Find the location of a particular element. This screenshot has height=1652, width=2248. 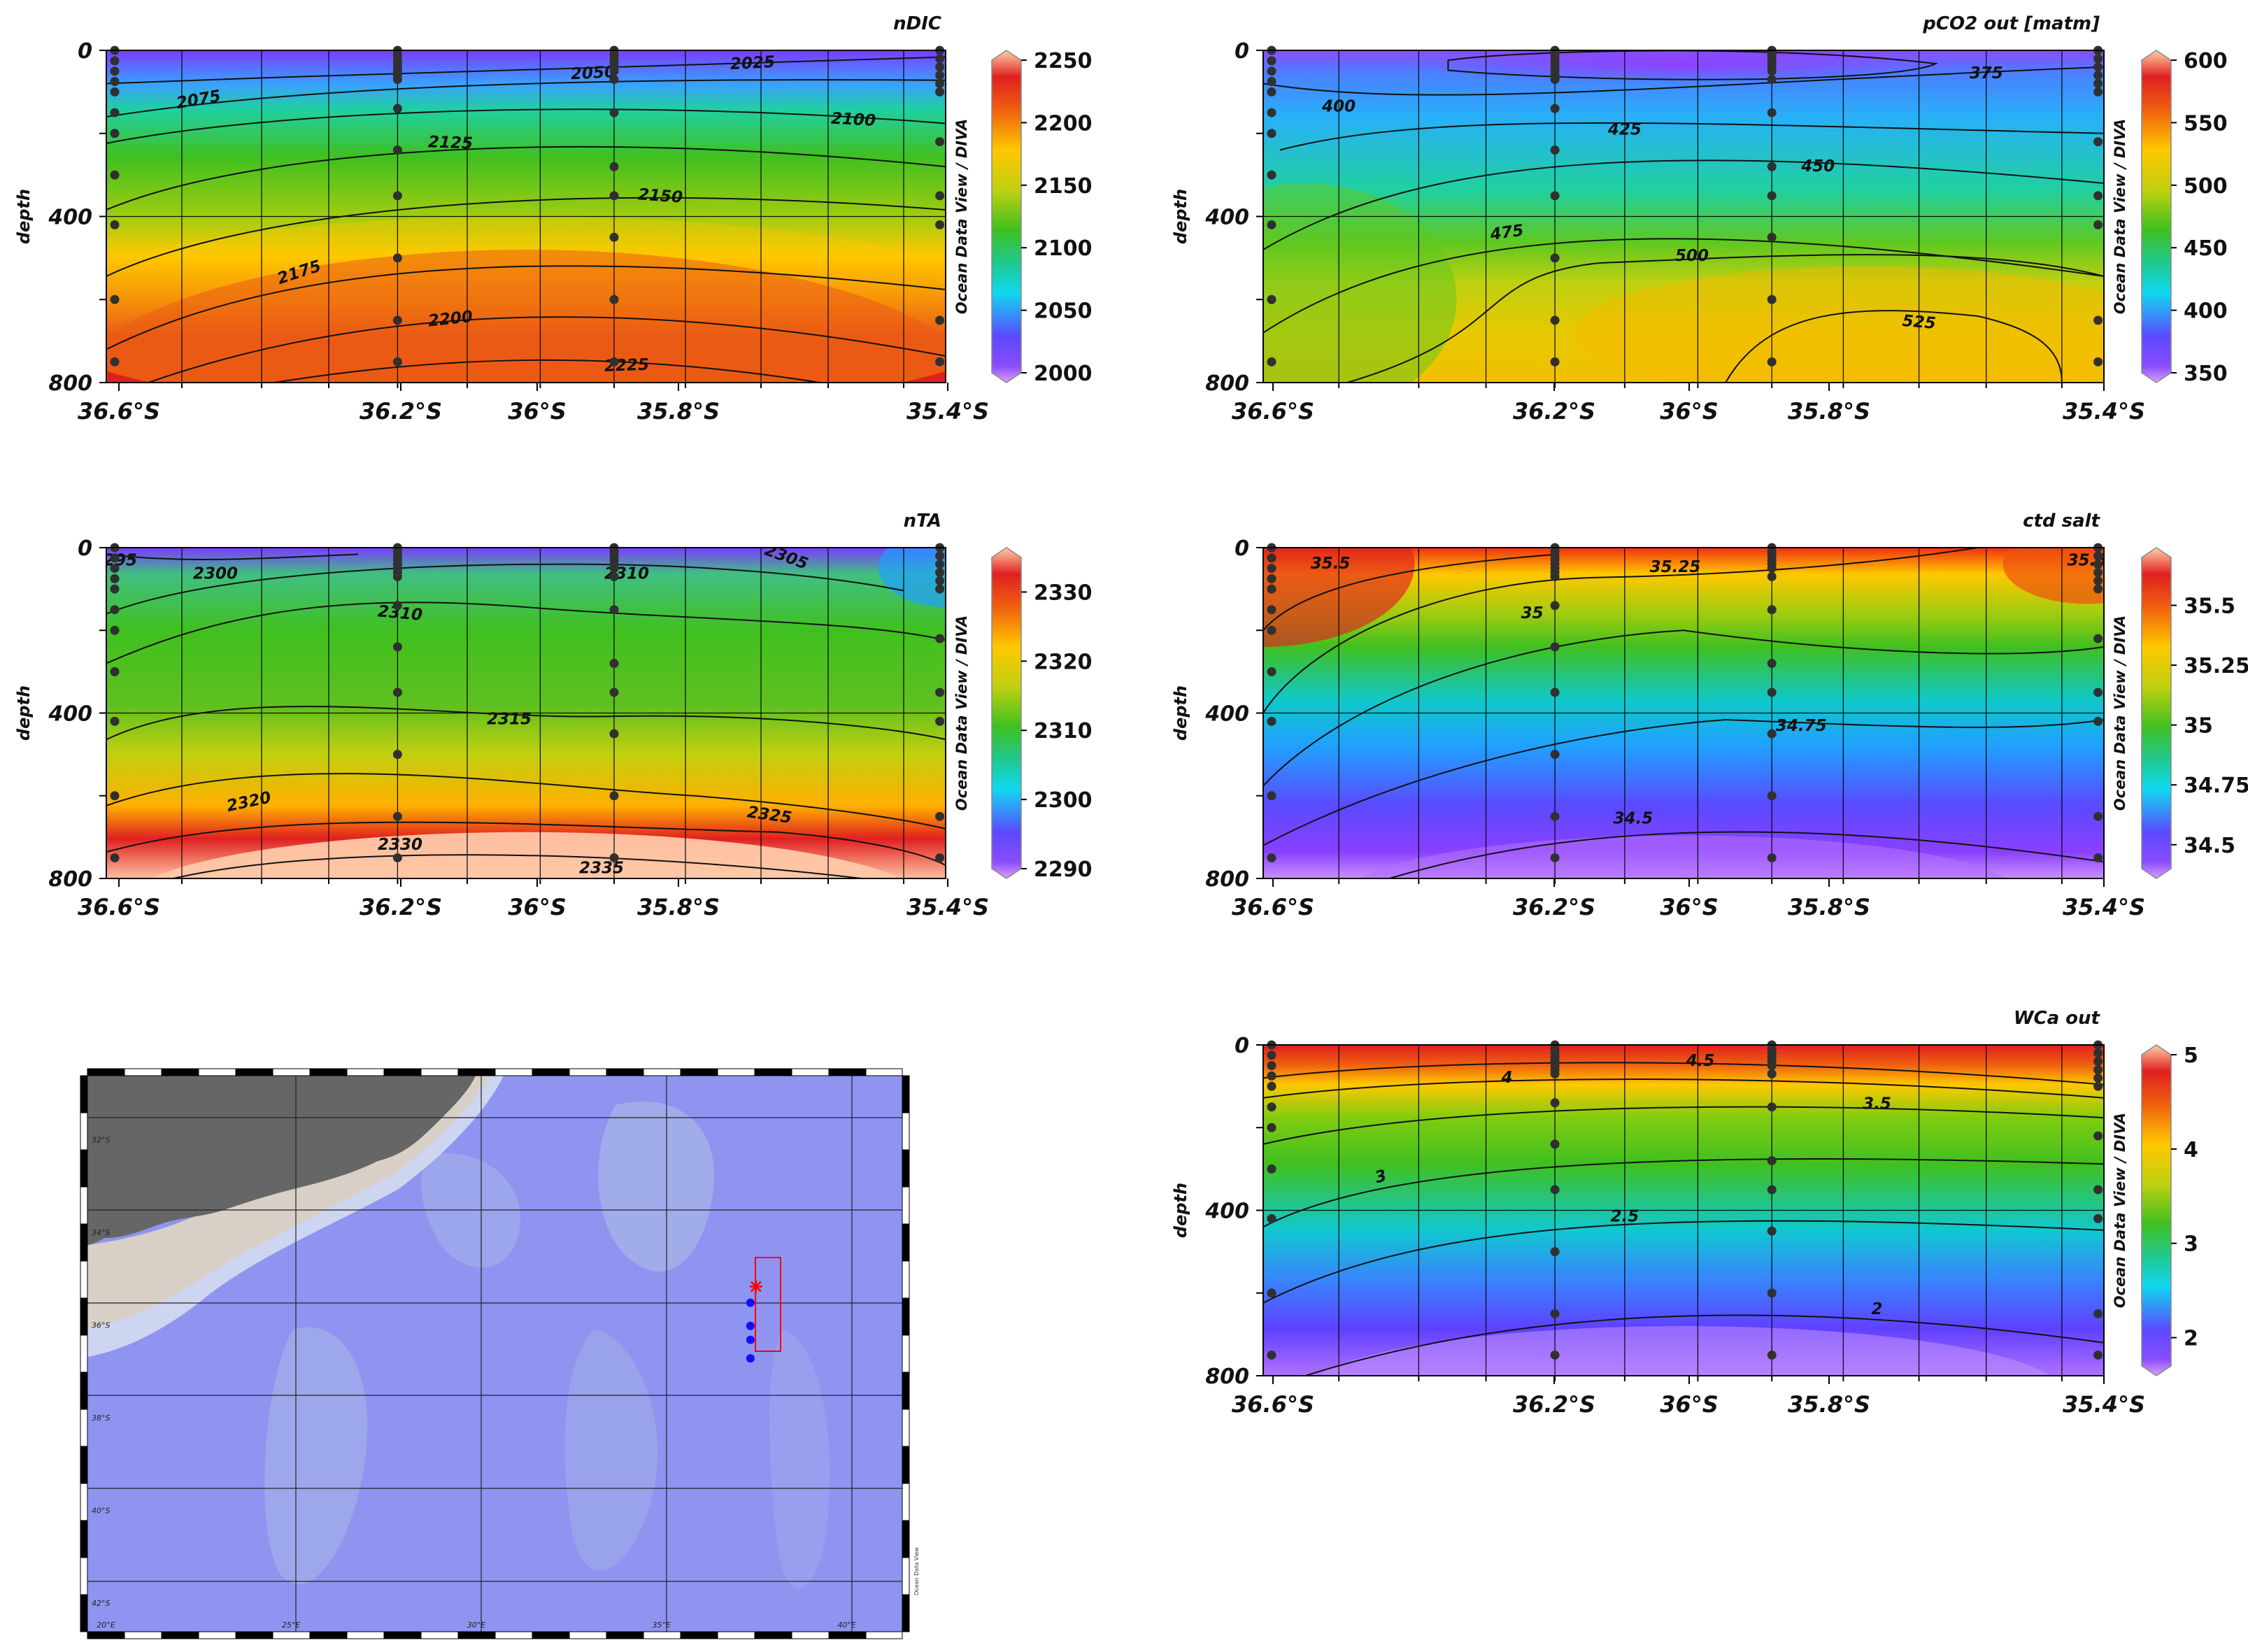

contour-label: 34.75 is located at coordinates (1801, 726).